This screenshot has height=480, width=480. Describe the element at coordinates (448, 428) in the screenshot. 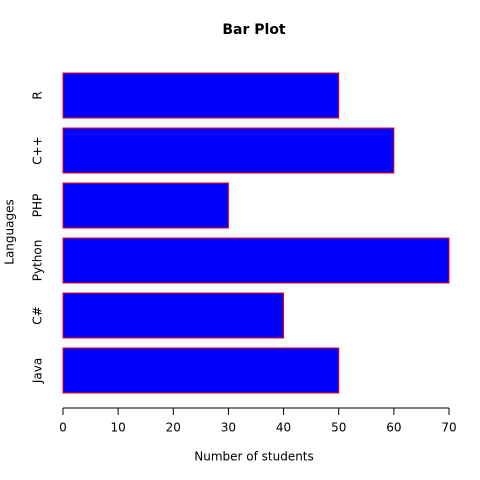

I see `x-tick-label: 70` at that location.